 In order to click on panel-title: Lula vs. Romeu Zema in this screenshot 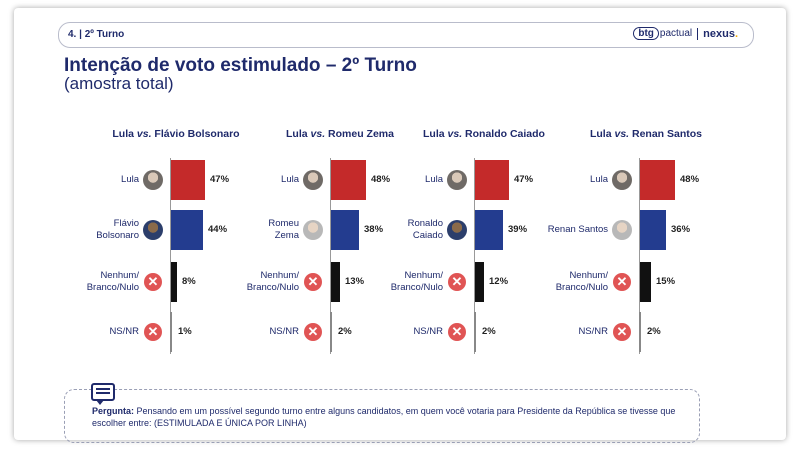, I will do `click(340, 134)`.